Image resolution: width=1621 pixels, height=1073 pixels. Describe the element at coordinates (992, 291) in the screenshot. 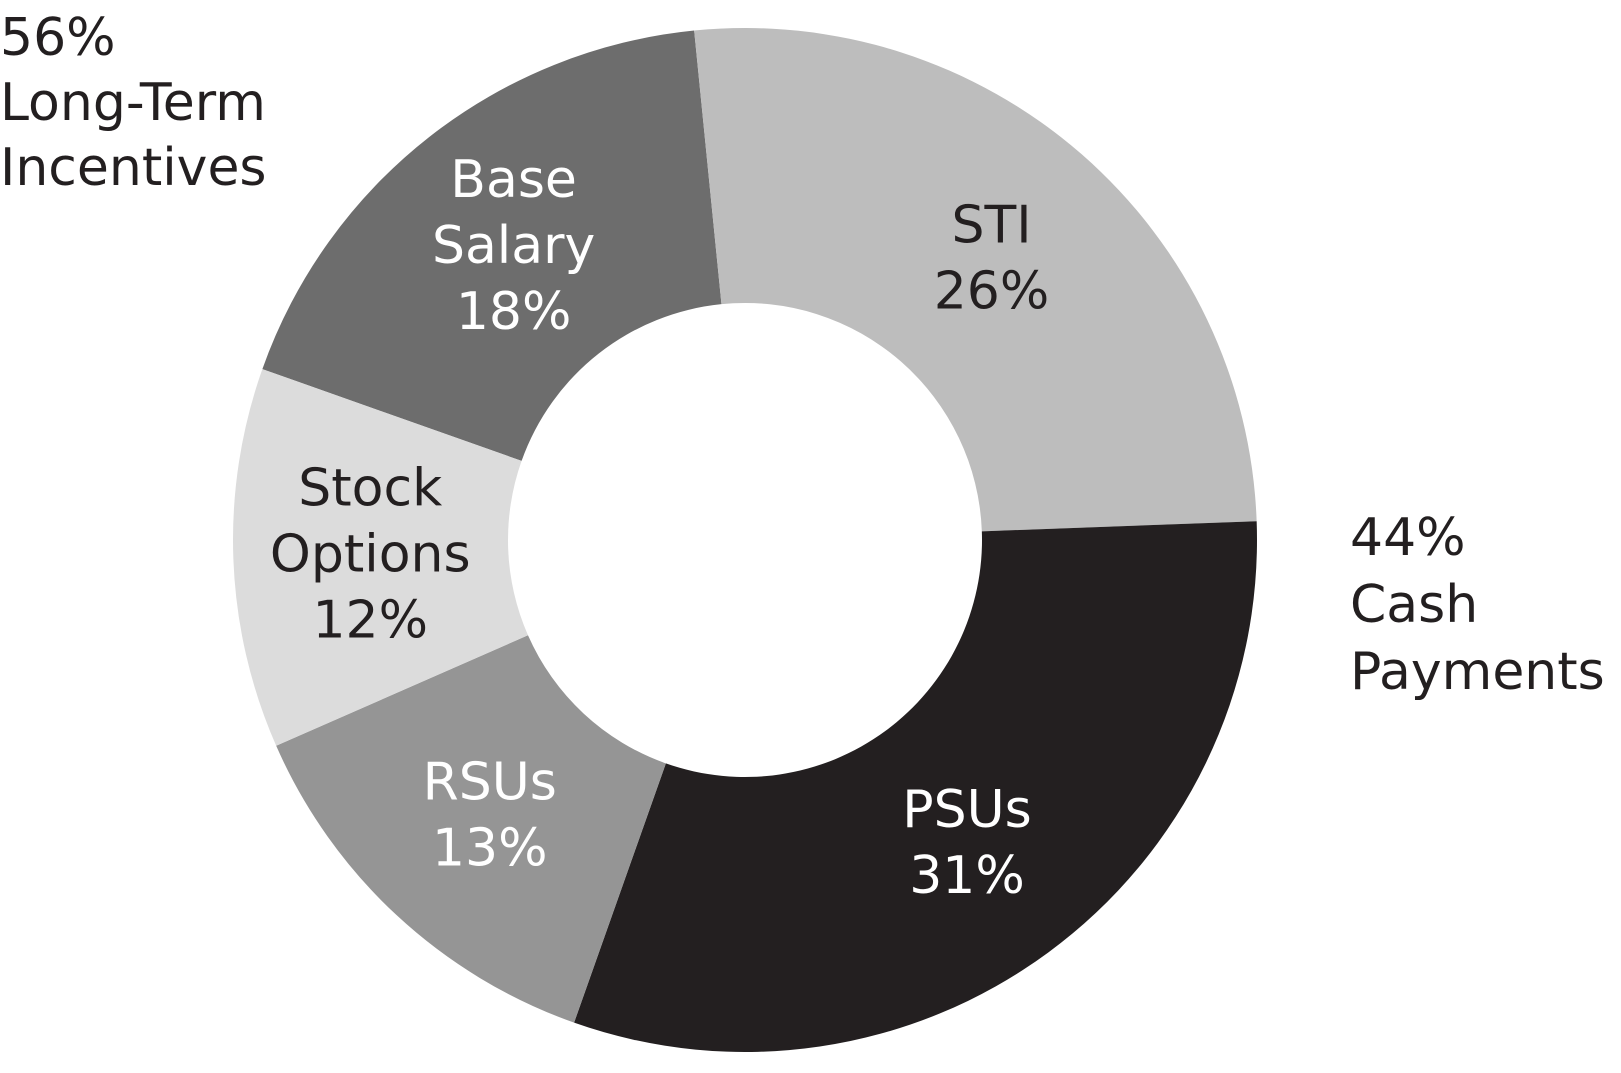

I see `slice-value-sti: 26%` at that location.